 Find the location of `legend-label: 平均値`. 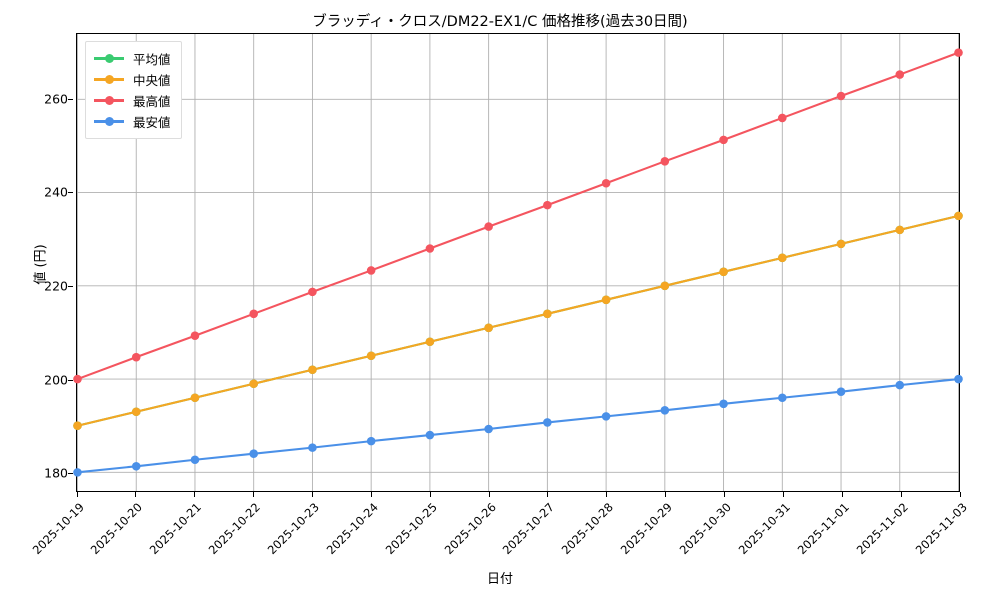

legend-label: 平均値 is located at coordinates (152, 59).